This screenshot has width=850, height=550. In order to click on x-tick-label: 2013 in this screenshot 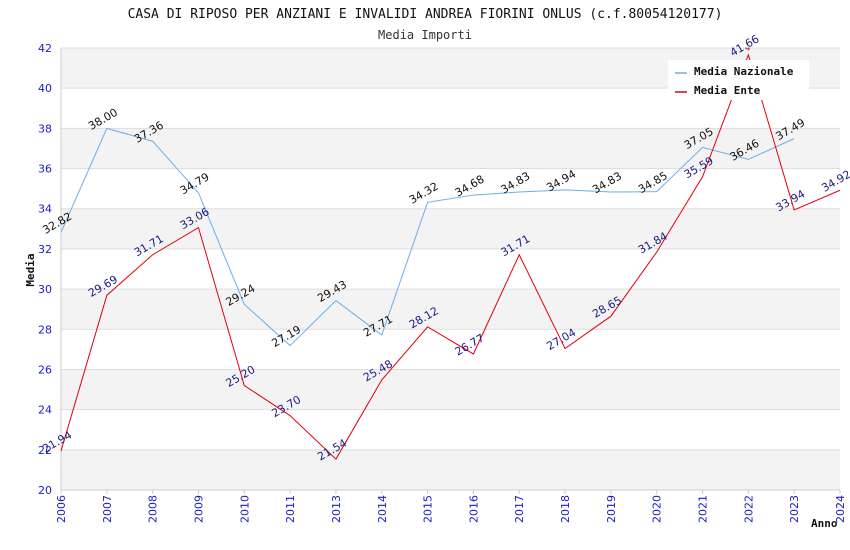, I will do `click(336, 509)`.